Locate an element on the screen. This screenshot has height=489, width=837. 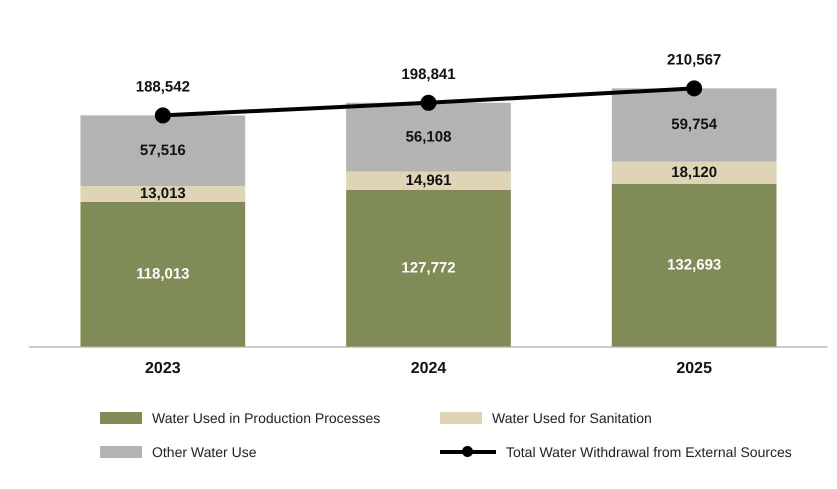
data-label: 210,567 is located at coordinates (694, 60).